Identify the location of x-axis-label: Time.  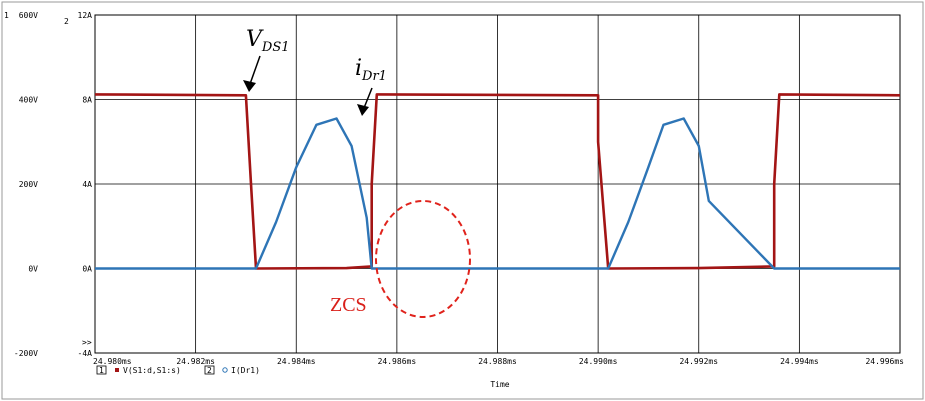
(499, 384).